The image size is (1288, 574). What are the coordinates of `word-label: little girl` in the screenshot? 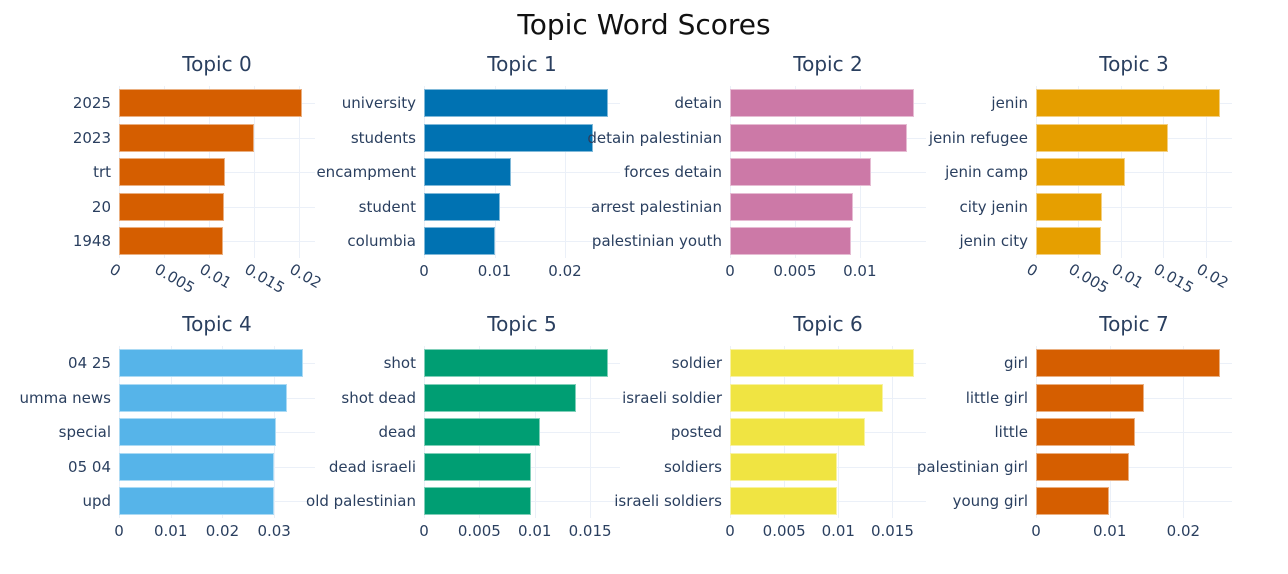 It's located at (996, 397).